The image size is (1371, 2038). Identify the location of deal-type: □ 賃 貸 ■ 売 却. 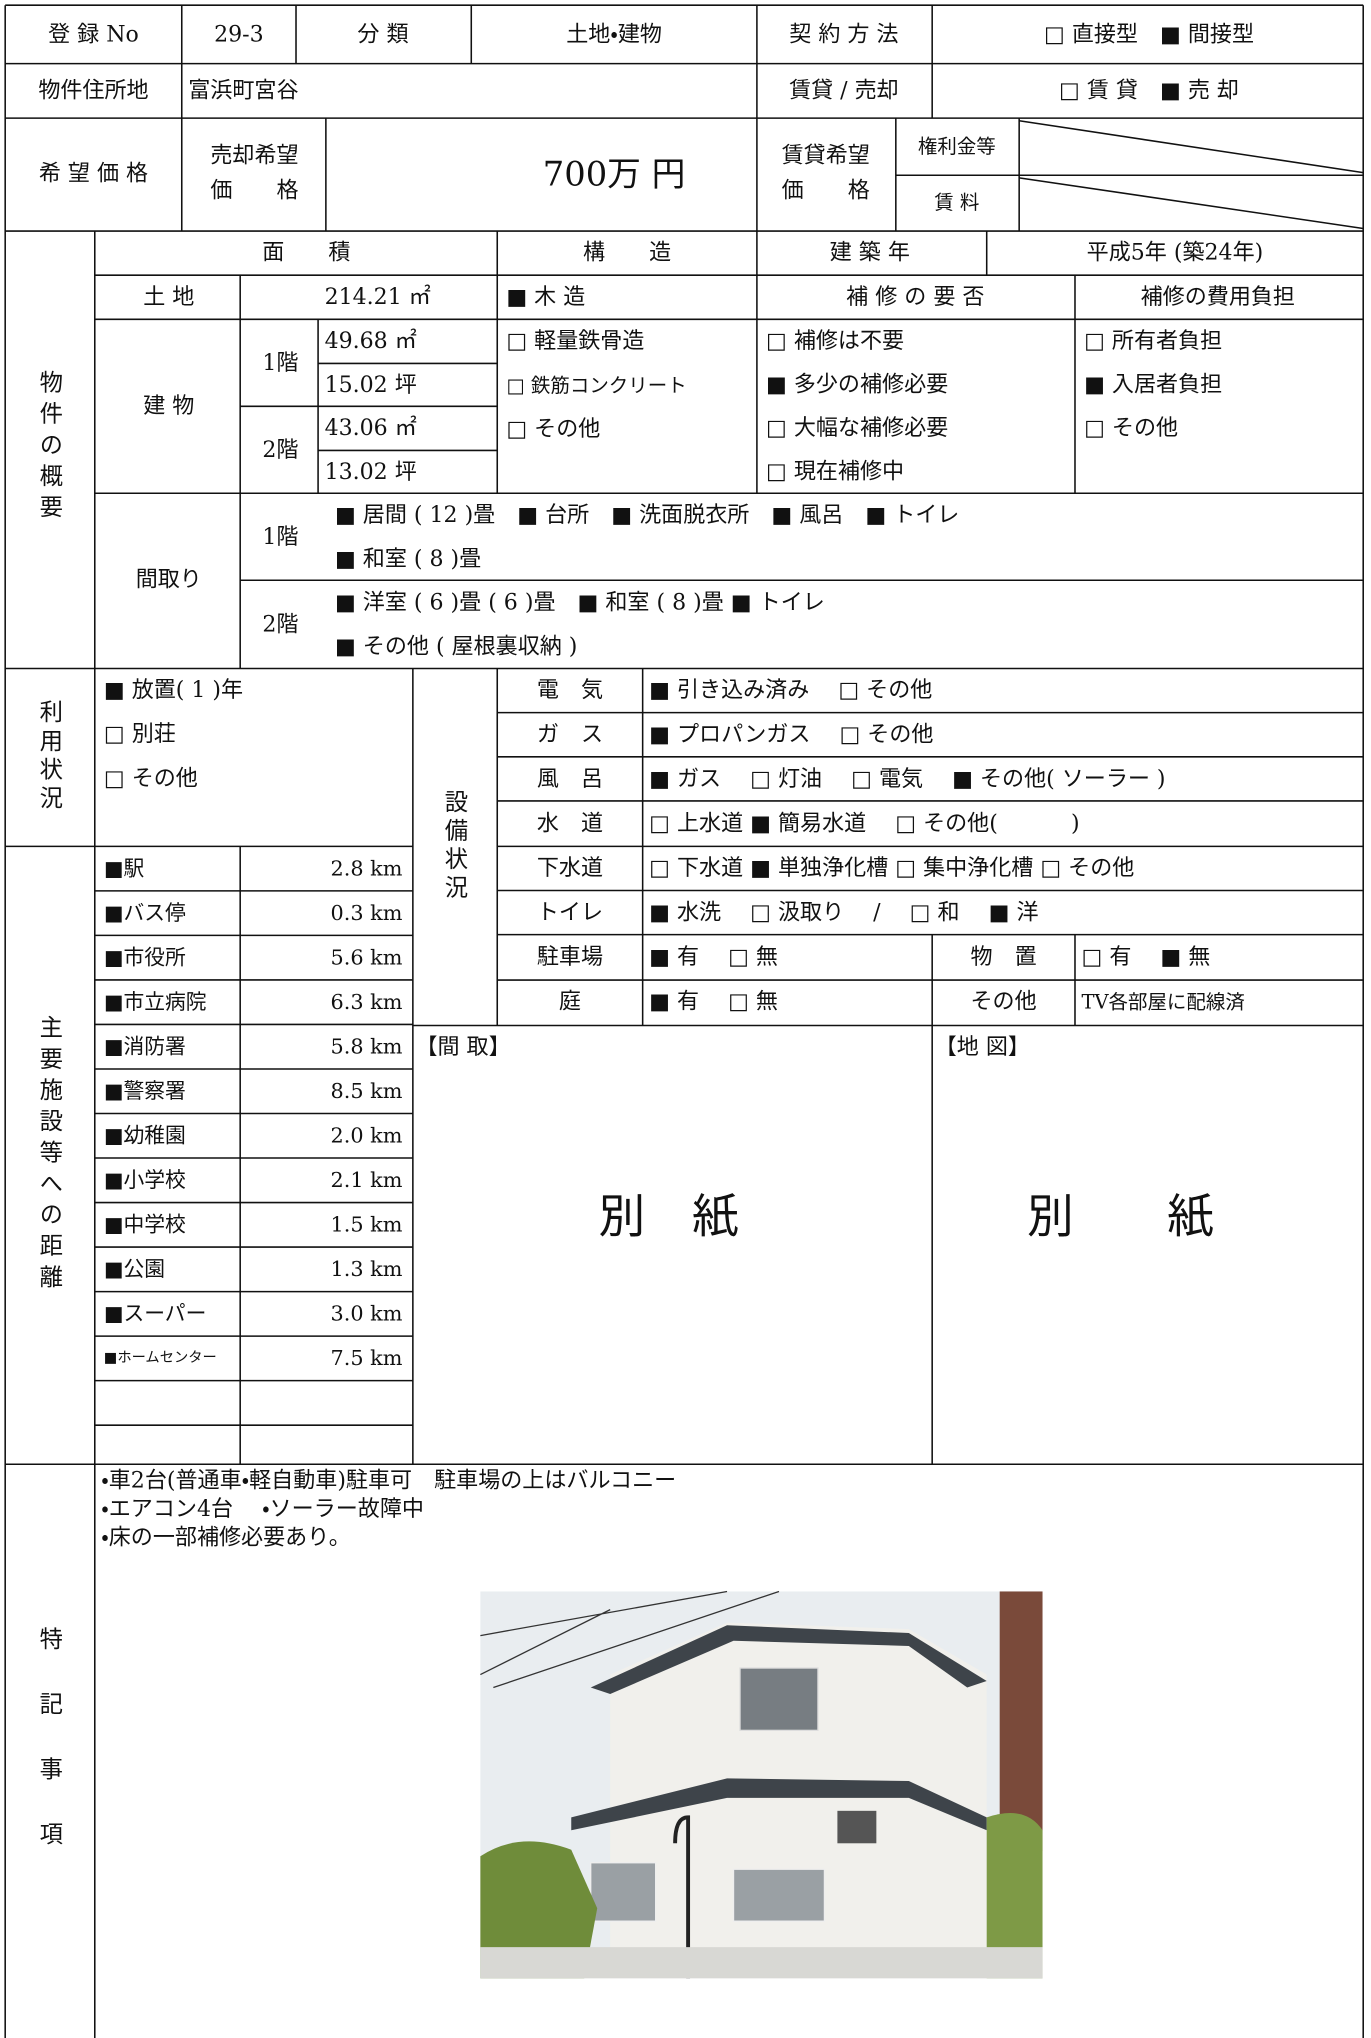
(1149, 90).